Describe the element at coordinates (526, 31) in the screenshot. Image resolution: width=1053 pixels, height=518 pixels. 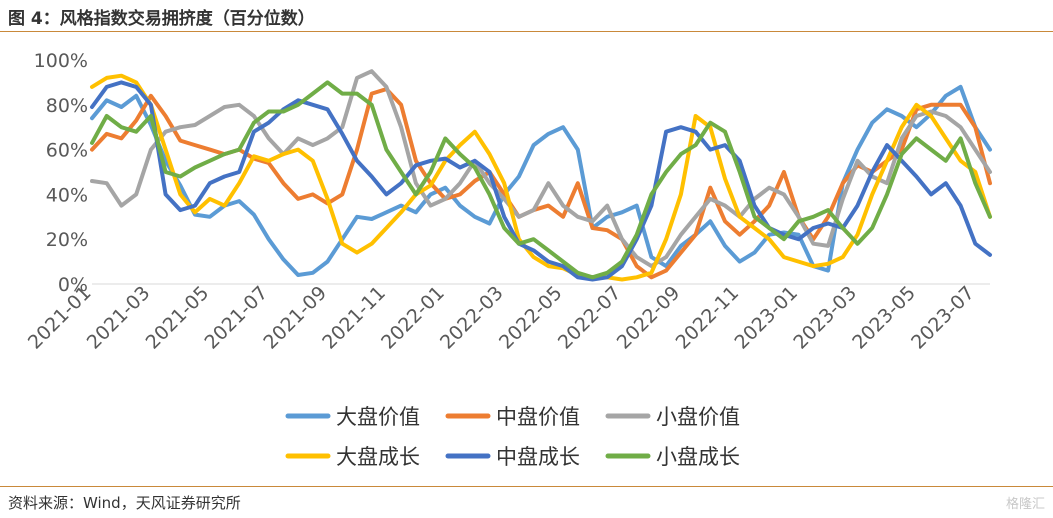
I see `top-divider` at that location.